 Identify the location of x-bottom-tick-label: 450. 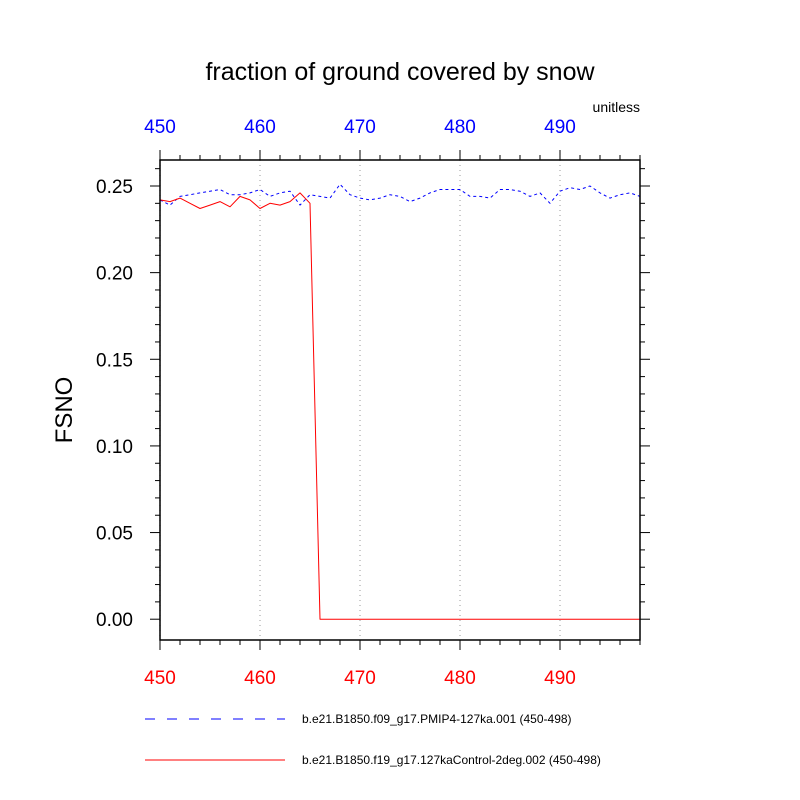
(160, 678).